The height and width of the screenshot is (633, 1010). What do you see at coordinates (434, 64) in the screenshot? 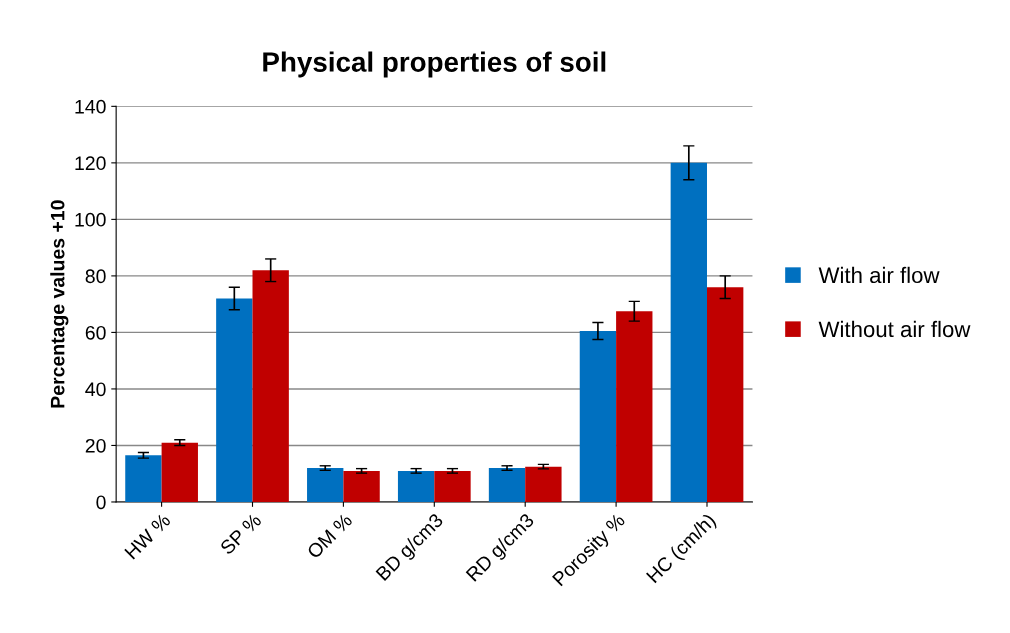
I see `chart-title: Physical properties of soil` at bounding box center [434, 64].